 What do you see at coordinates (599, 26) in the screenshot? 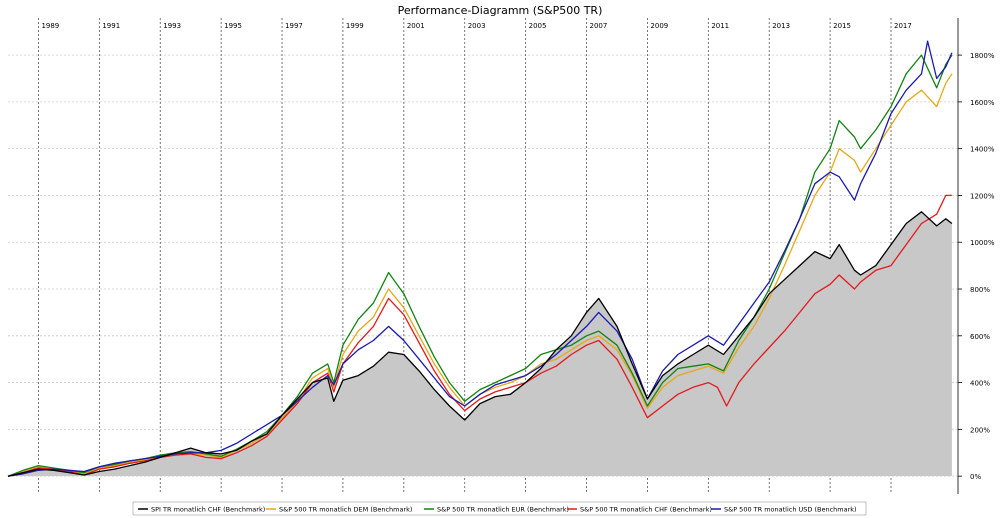
I see `x-tick-label: 2007` at bounding box center [599, 26].